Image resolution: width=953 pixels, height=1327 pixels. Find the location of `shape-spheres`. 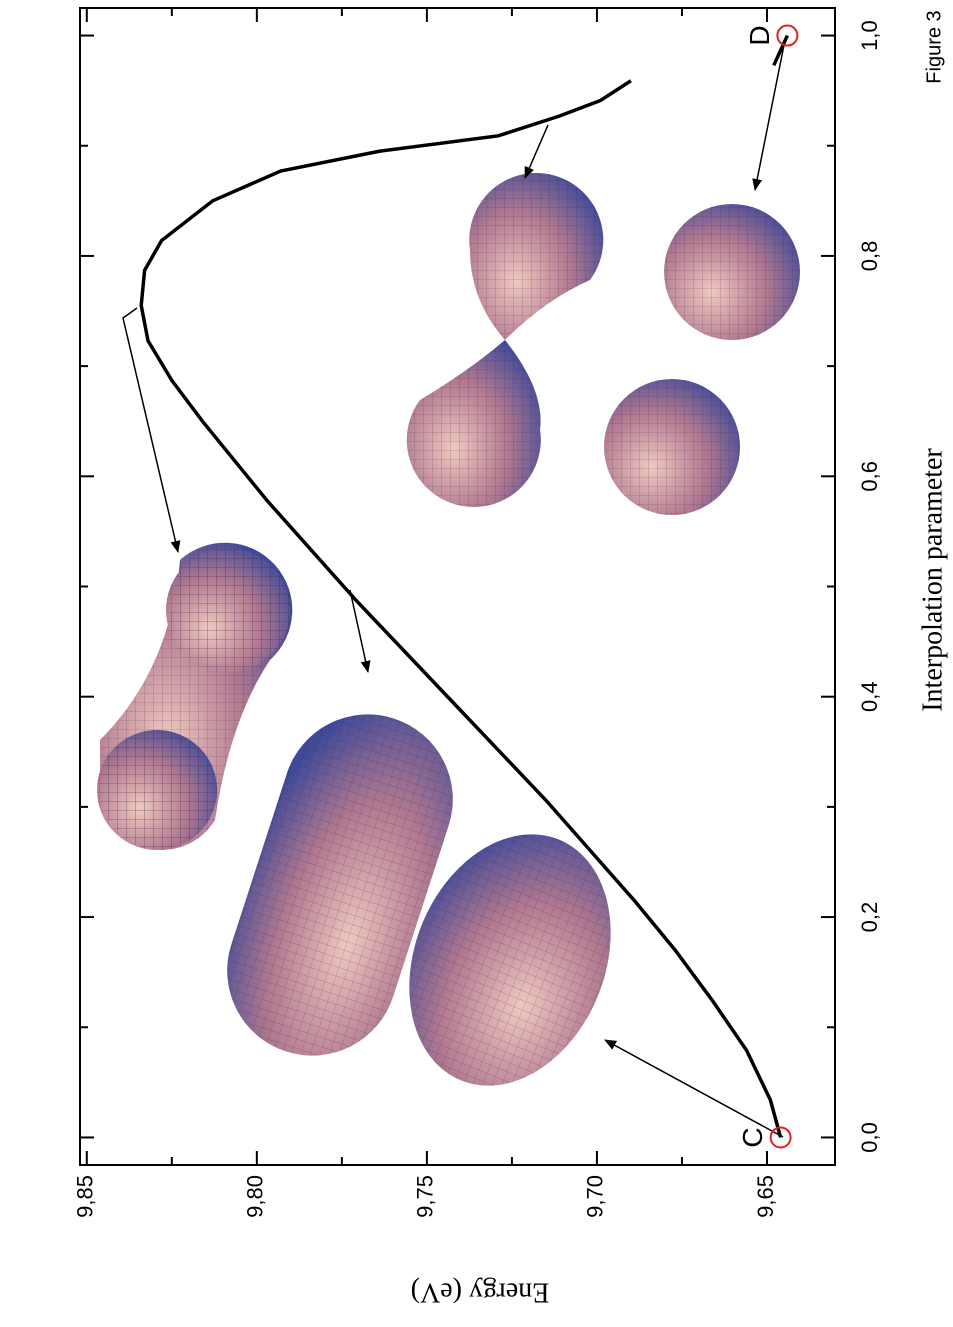

shape-spheres is located at coordinates (702, 359).